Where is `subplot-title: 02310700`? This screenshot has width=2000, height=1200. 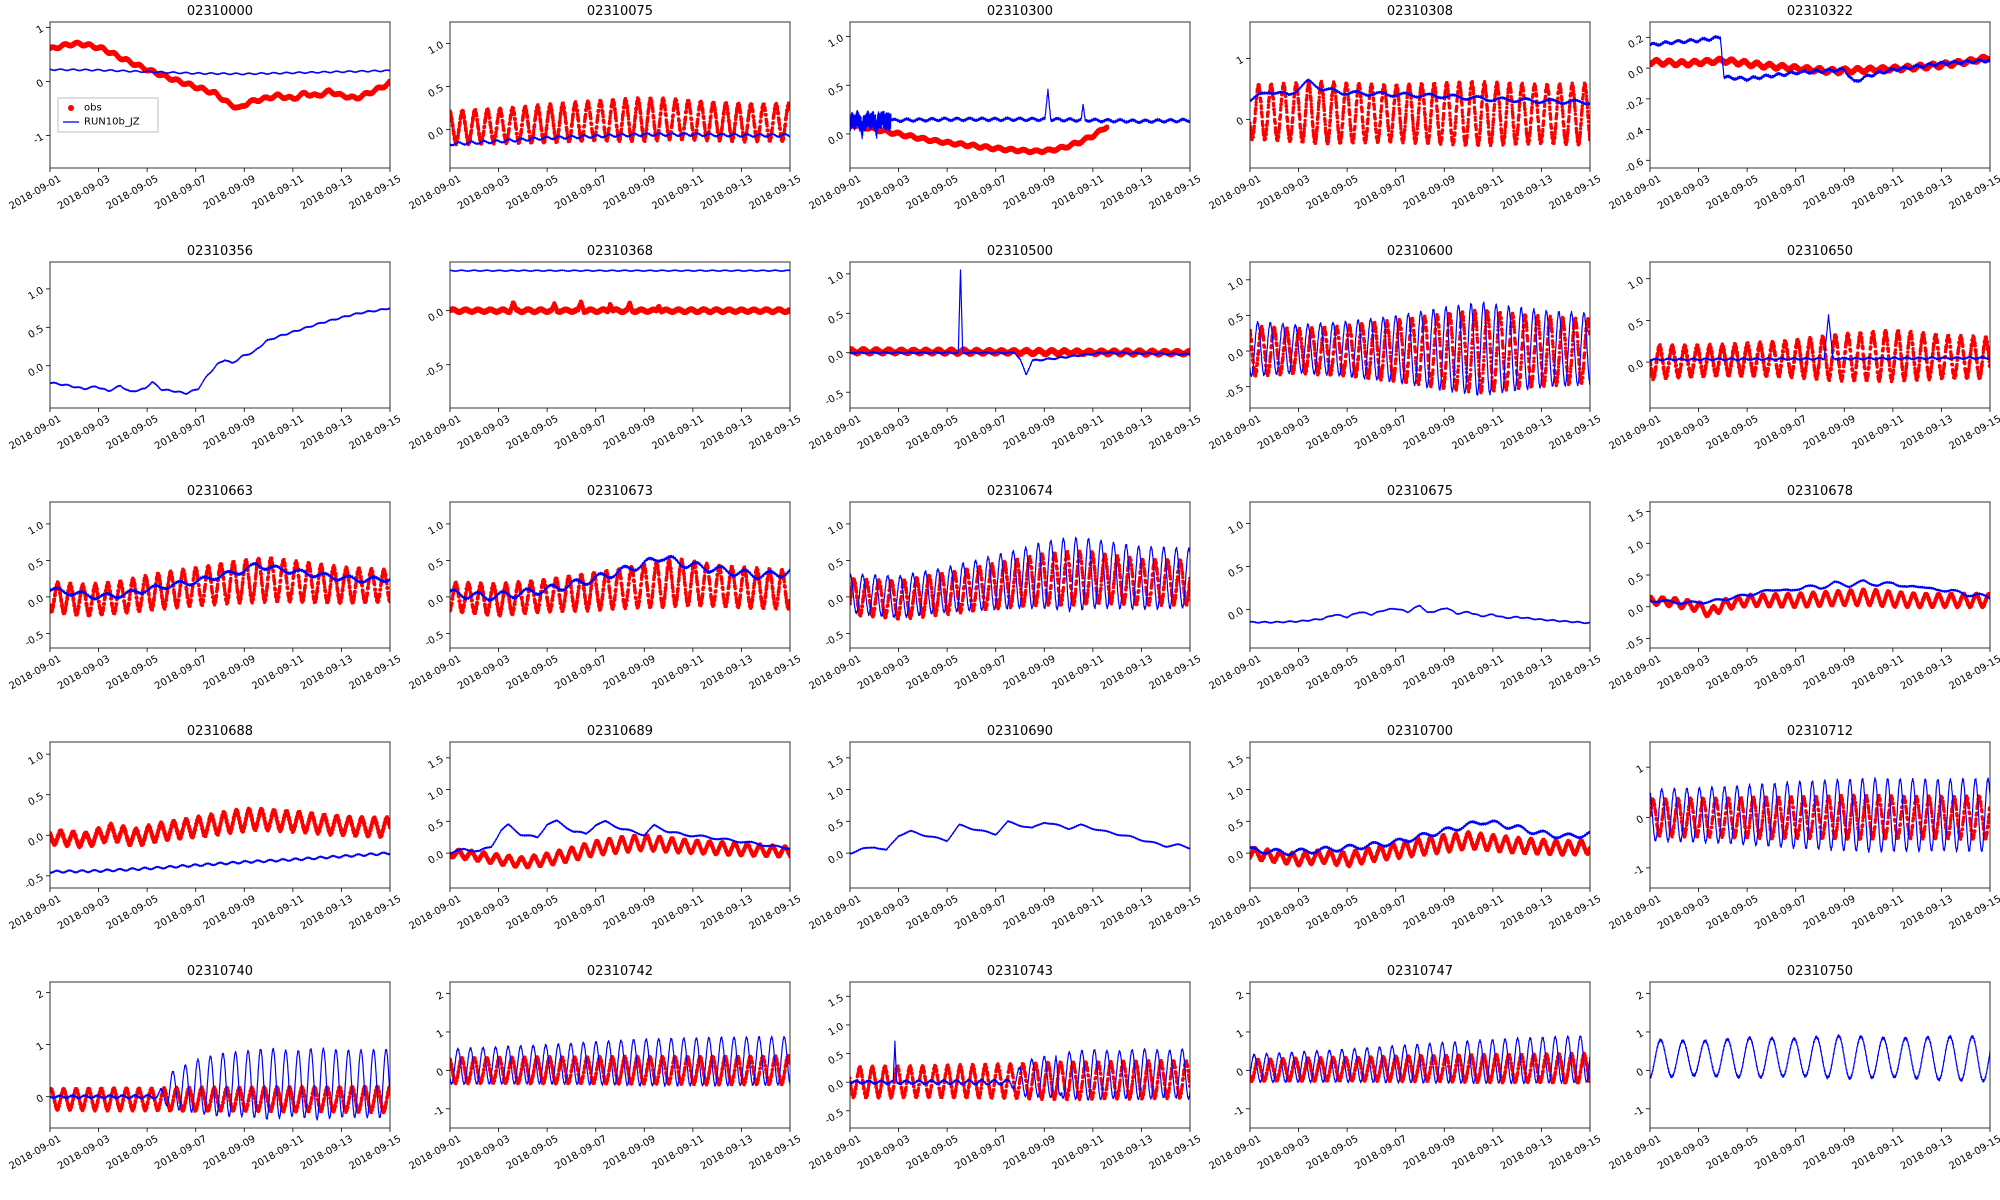
subplot-title: 02310700 is located at coordinates (1420, 731).